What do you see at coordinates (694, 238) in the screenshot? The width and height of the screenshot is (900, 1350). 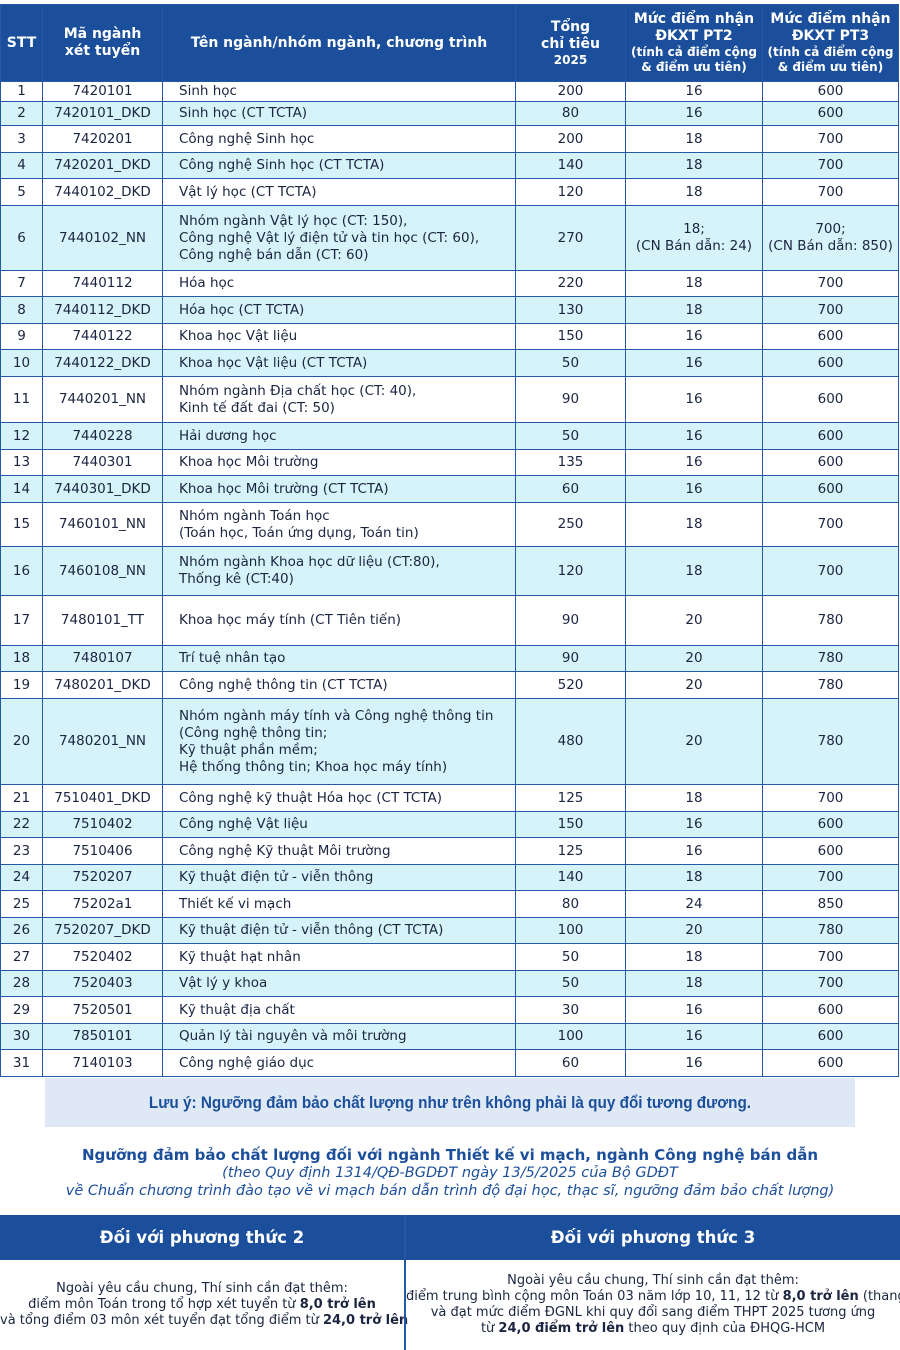 I see `score-pt2: 18; (CN Bán dẫn: 24)` at bounding box center [694, 238].